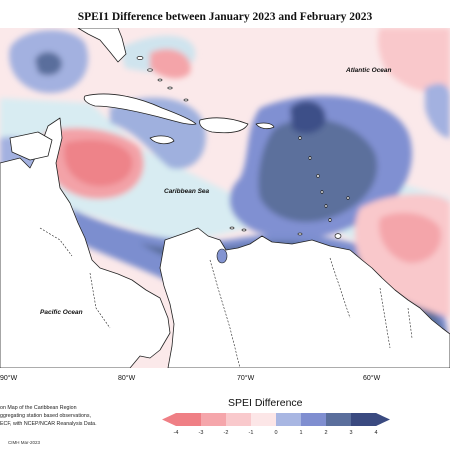  I want to click on color-bar-tick-label: -1, so click(251, 433).